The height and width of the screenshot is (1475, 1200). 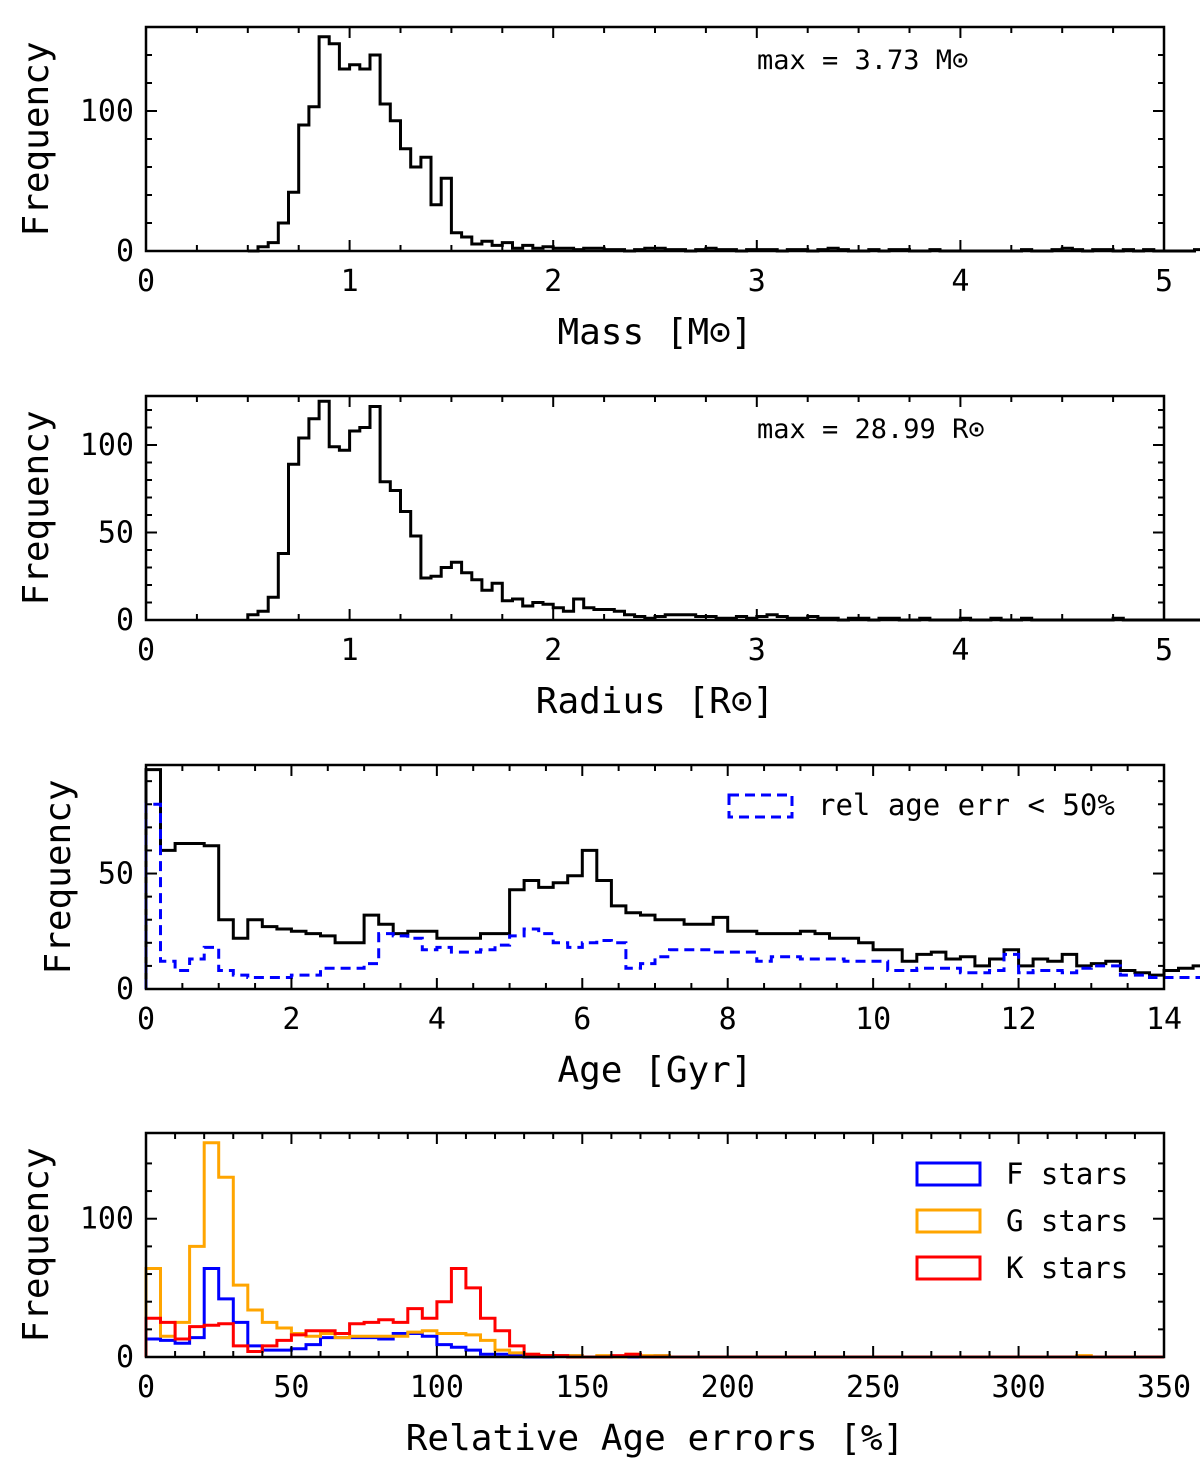 I want to click on x-tick-label: 14, so click(x=1164, y=1019).